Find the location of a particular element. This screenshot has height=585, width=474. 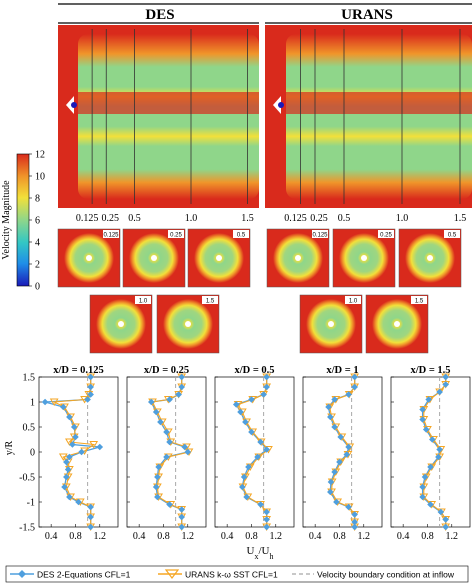

urans-field-tick: 0.25 is located at coordinates (319, 218).